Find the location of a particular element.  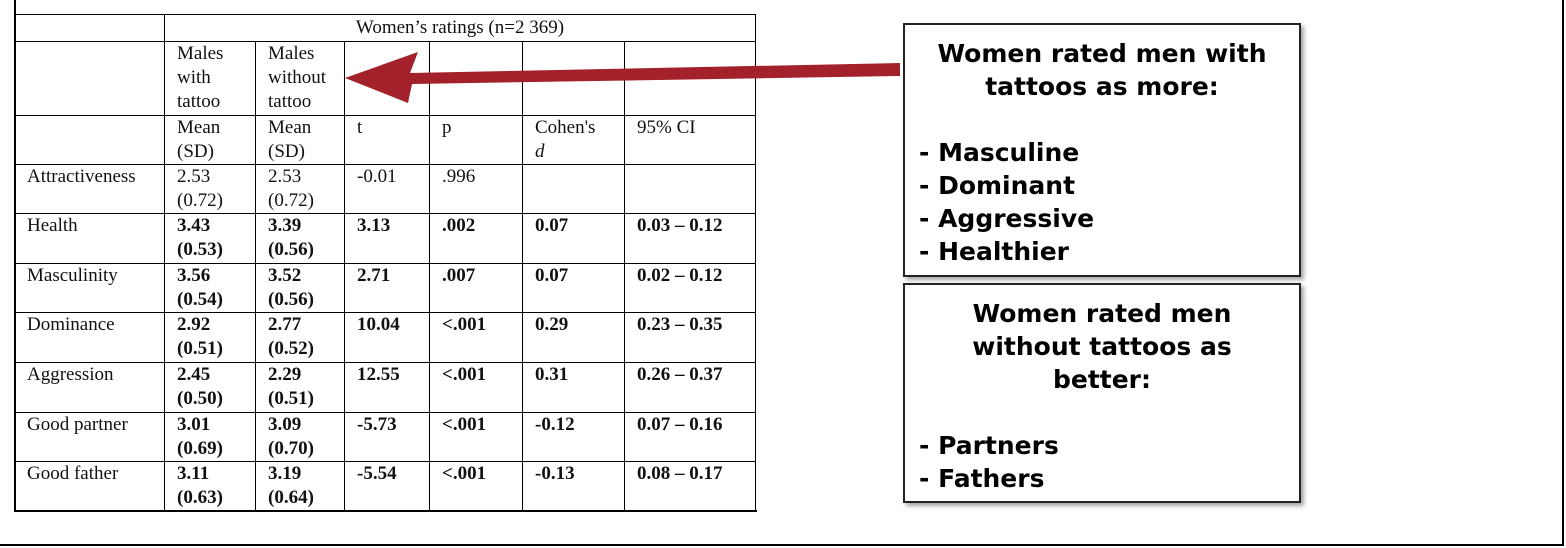

callout-item: - Partners is located at coordinates (989, 445).